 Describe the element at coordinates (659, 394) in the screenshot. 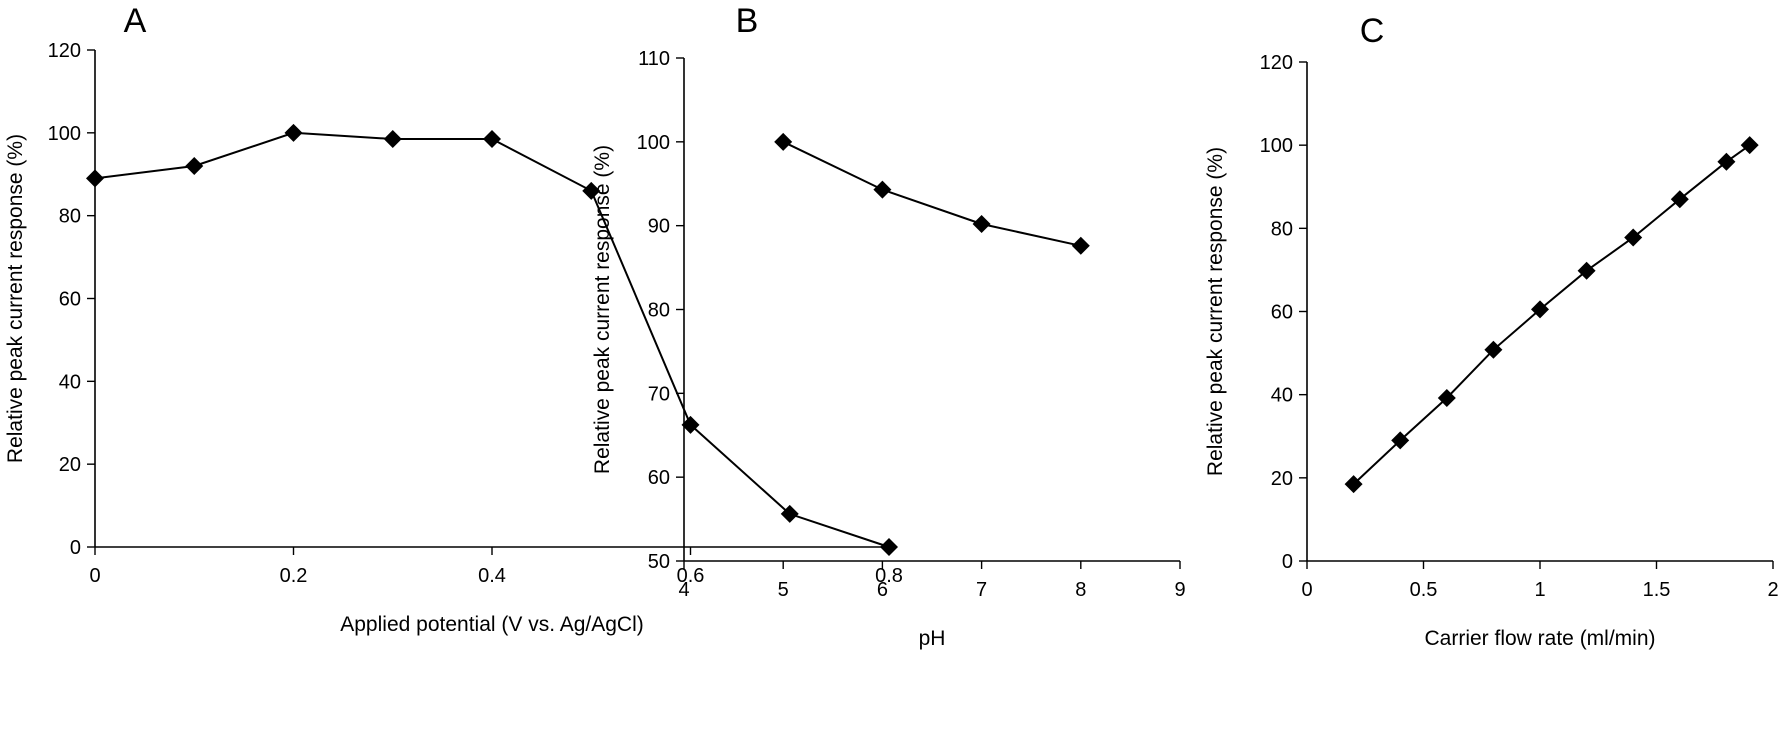

I see `y-tick-label: 70` at that location.